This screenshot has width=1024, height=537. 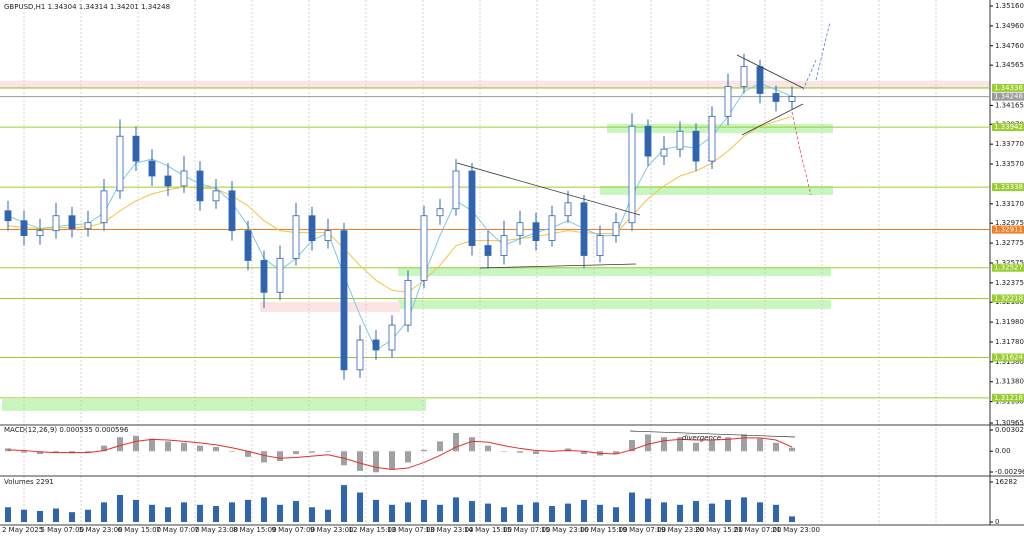 I want to click on x-tick-label: 9 May 23:00, so click(x=332, y=530).